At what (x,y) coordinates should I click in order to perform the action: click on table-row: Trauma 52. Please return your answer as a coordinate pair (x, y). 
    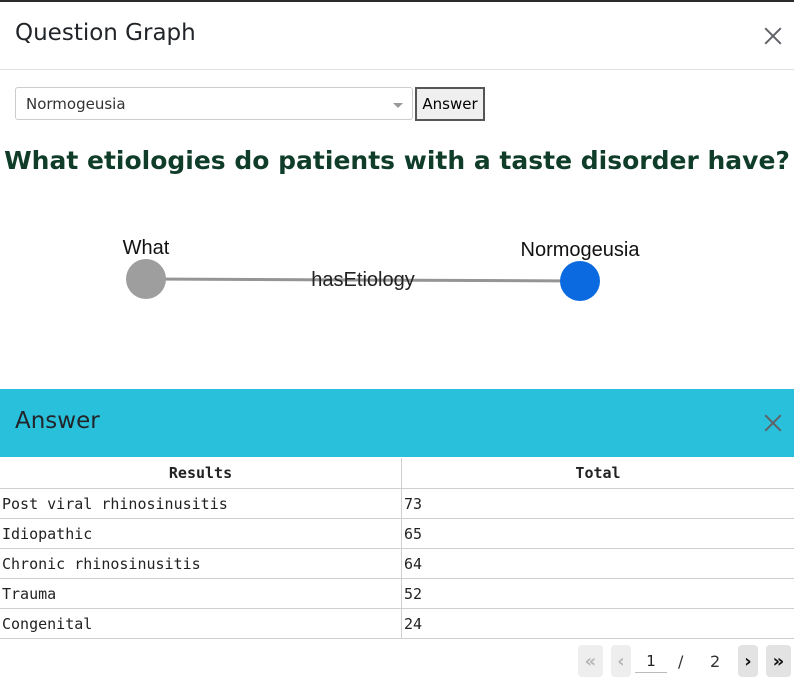
    Looking at the image, I should click on (397, 593).